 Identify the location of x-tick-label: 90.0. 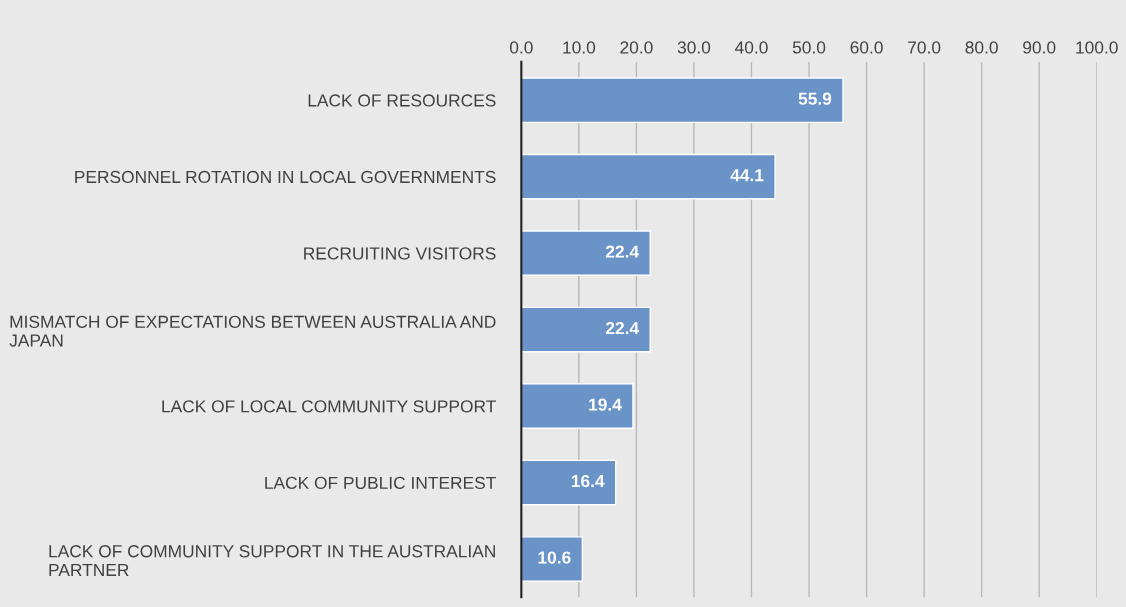
(1039, 47).